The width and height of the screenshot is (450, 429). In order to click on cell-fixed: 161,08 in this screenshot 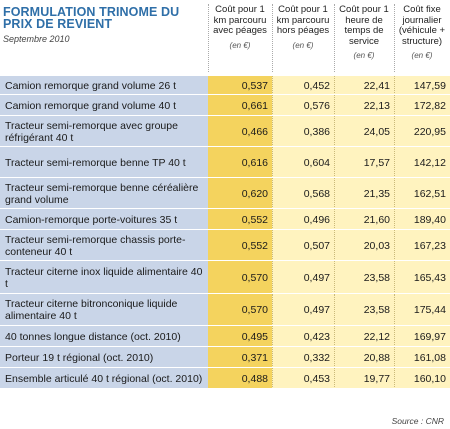, I will do `click(422, 357)`.